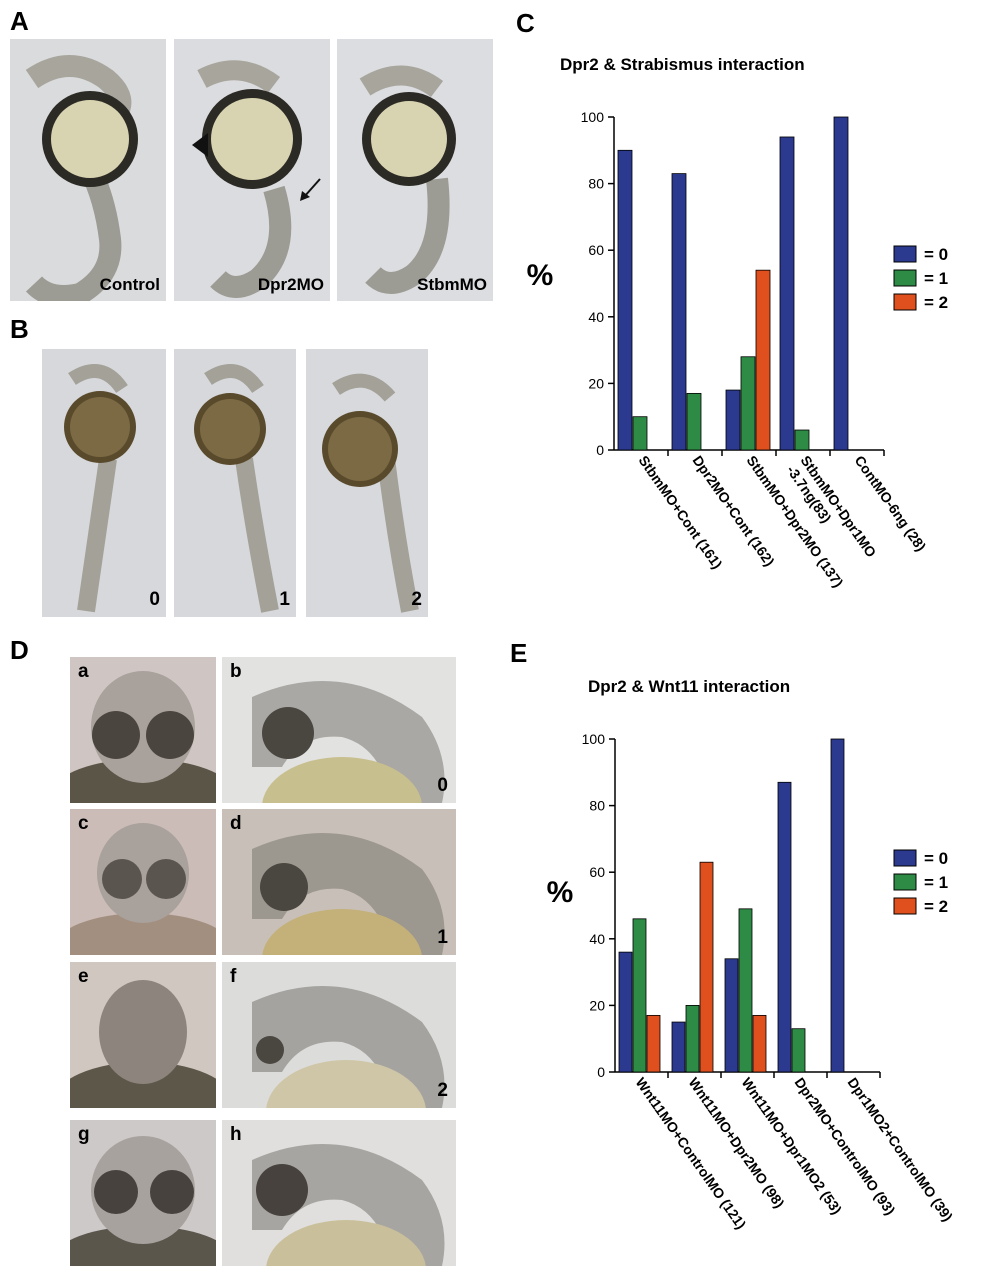  Describe the element at coordinates (129, 284) in the screenshot. I see `caption-control: Control` at that location.